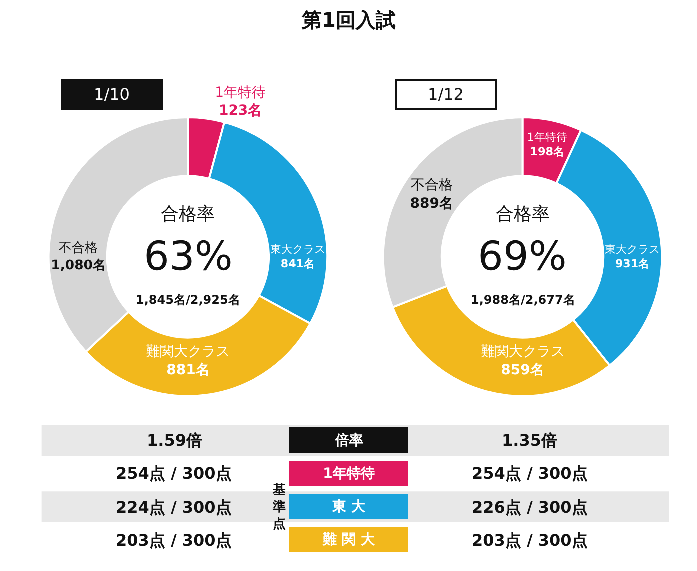  I want to click on data-label: 198名, so click(547, 151).